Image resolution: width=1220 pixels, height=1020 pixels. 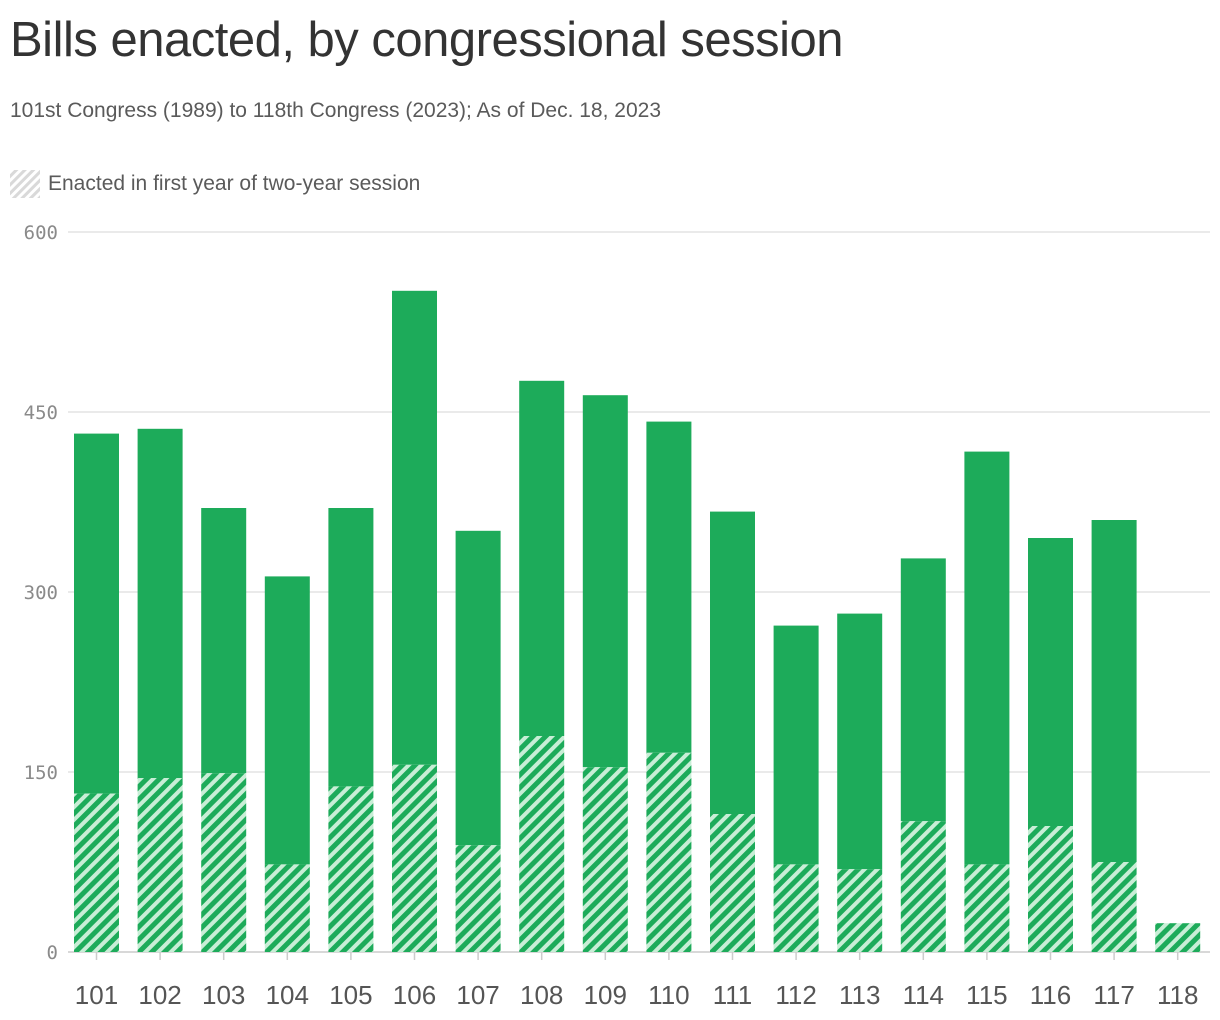 What do you see at coordinates (41, 593) in the screenshot?
I see `y-tick-label: 300` at bounding box center [41, 593].